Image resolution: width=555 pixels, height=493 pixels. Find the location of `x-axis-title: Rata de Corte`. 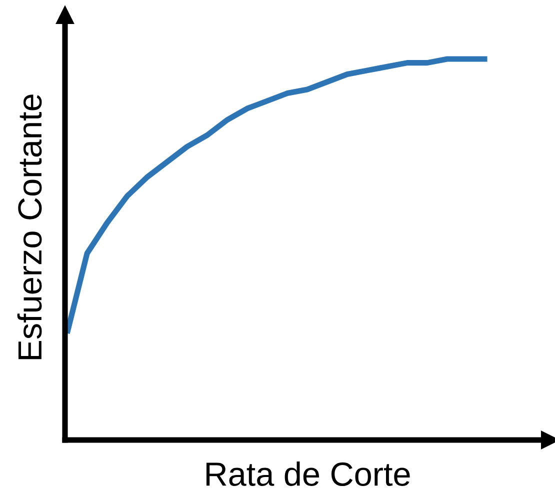

x-axis-title: Rata de Corte is located at coordinates (308, 474).